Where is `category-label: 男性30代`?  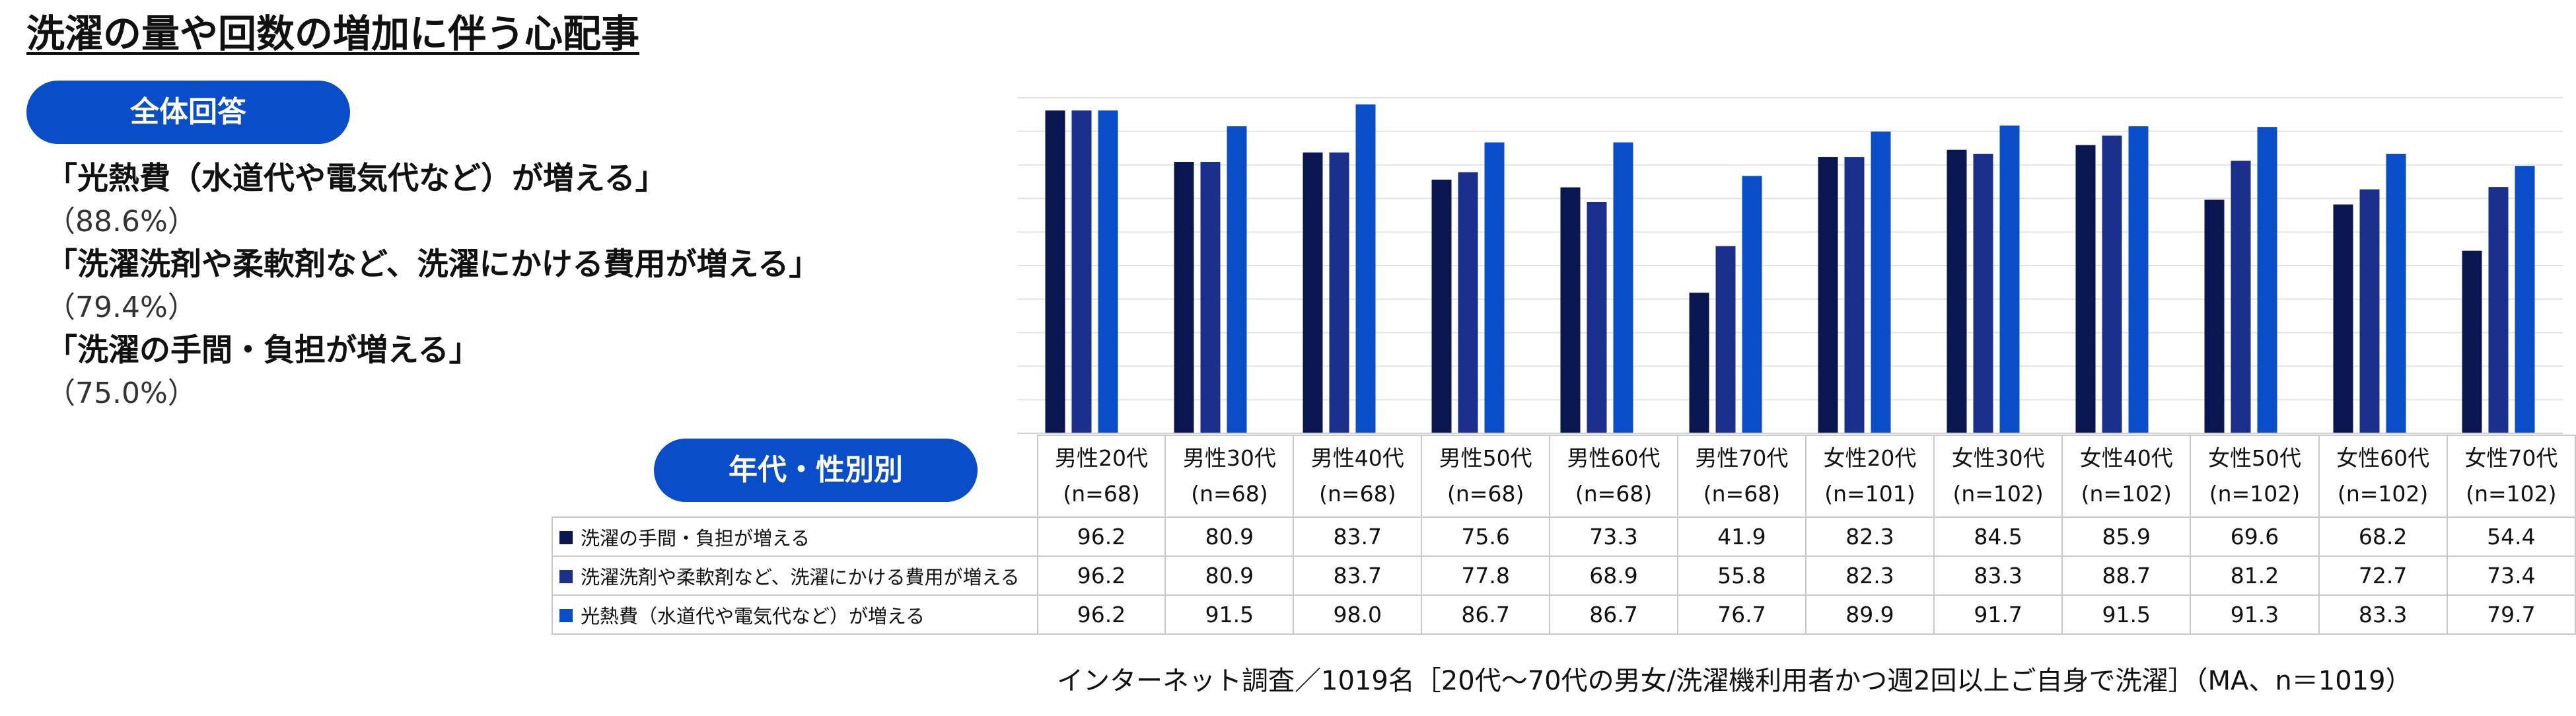 category-label: 男性30代 is located at coordinates (1229, 458).